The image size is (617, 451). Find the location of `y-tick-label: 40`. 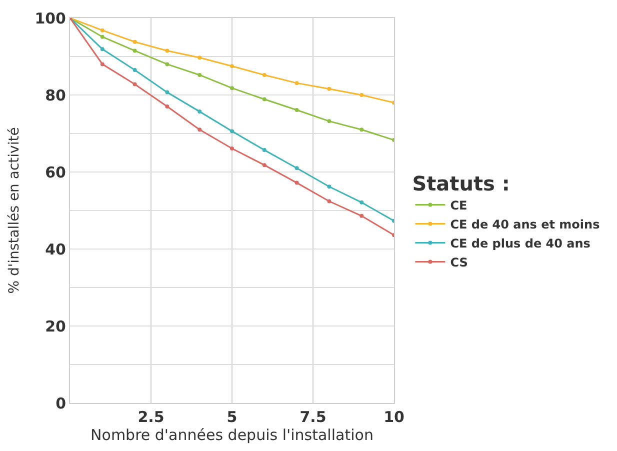

y-tick-label: 40 is located at coordinates (55, 249).